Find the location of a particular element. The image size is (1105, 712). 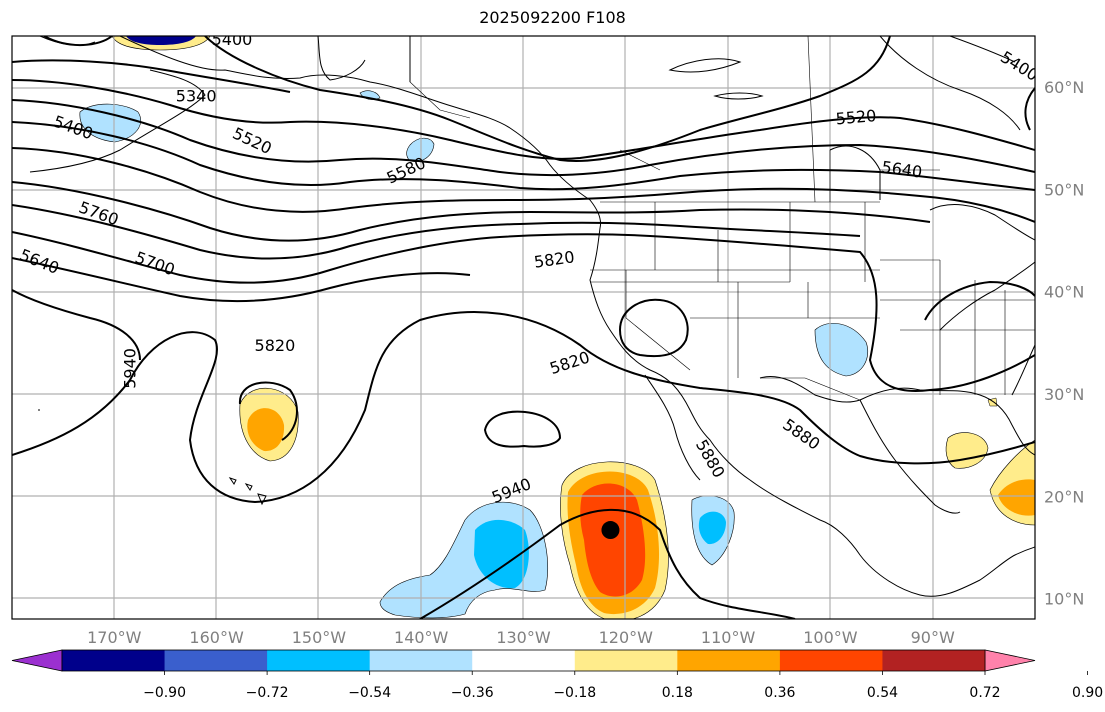

lat-tick-label: 50°N is located at coordinates (1064, 189).